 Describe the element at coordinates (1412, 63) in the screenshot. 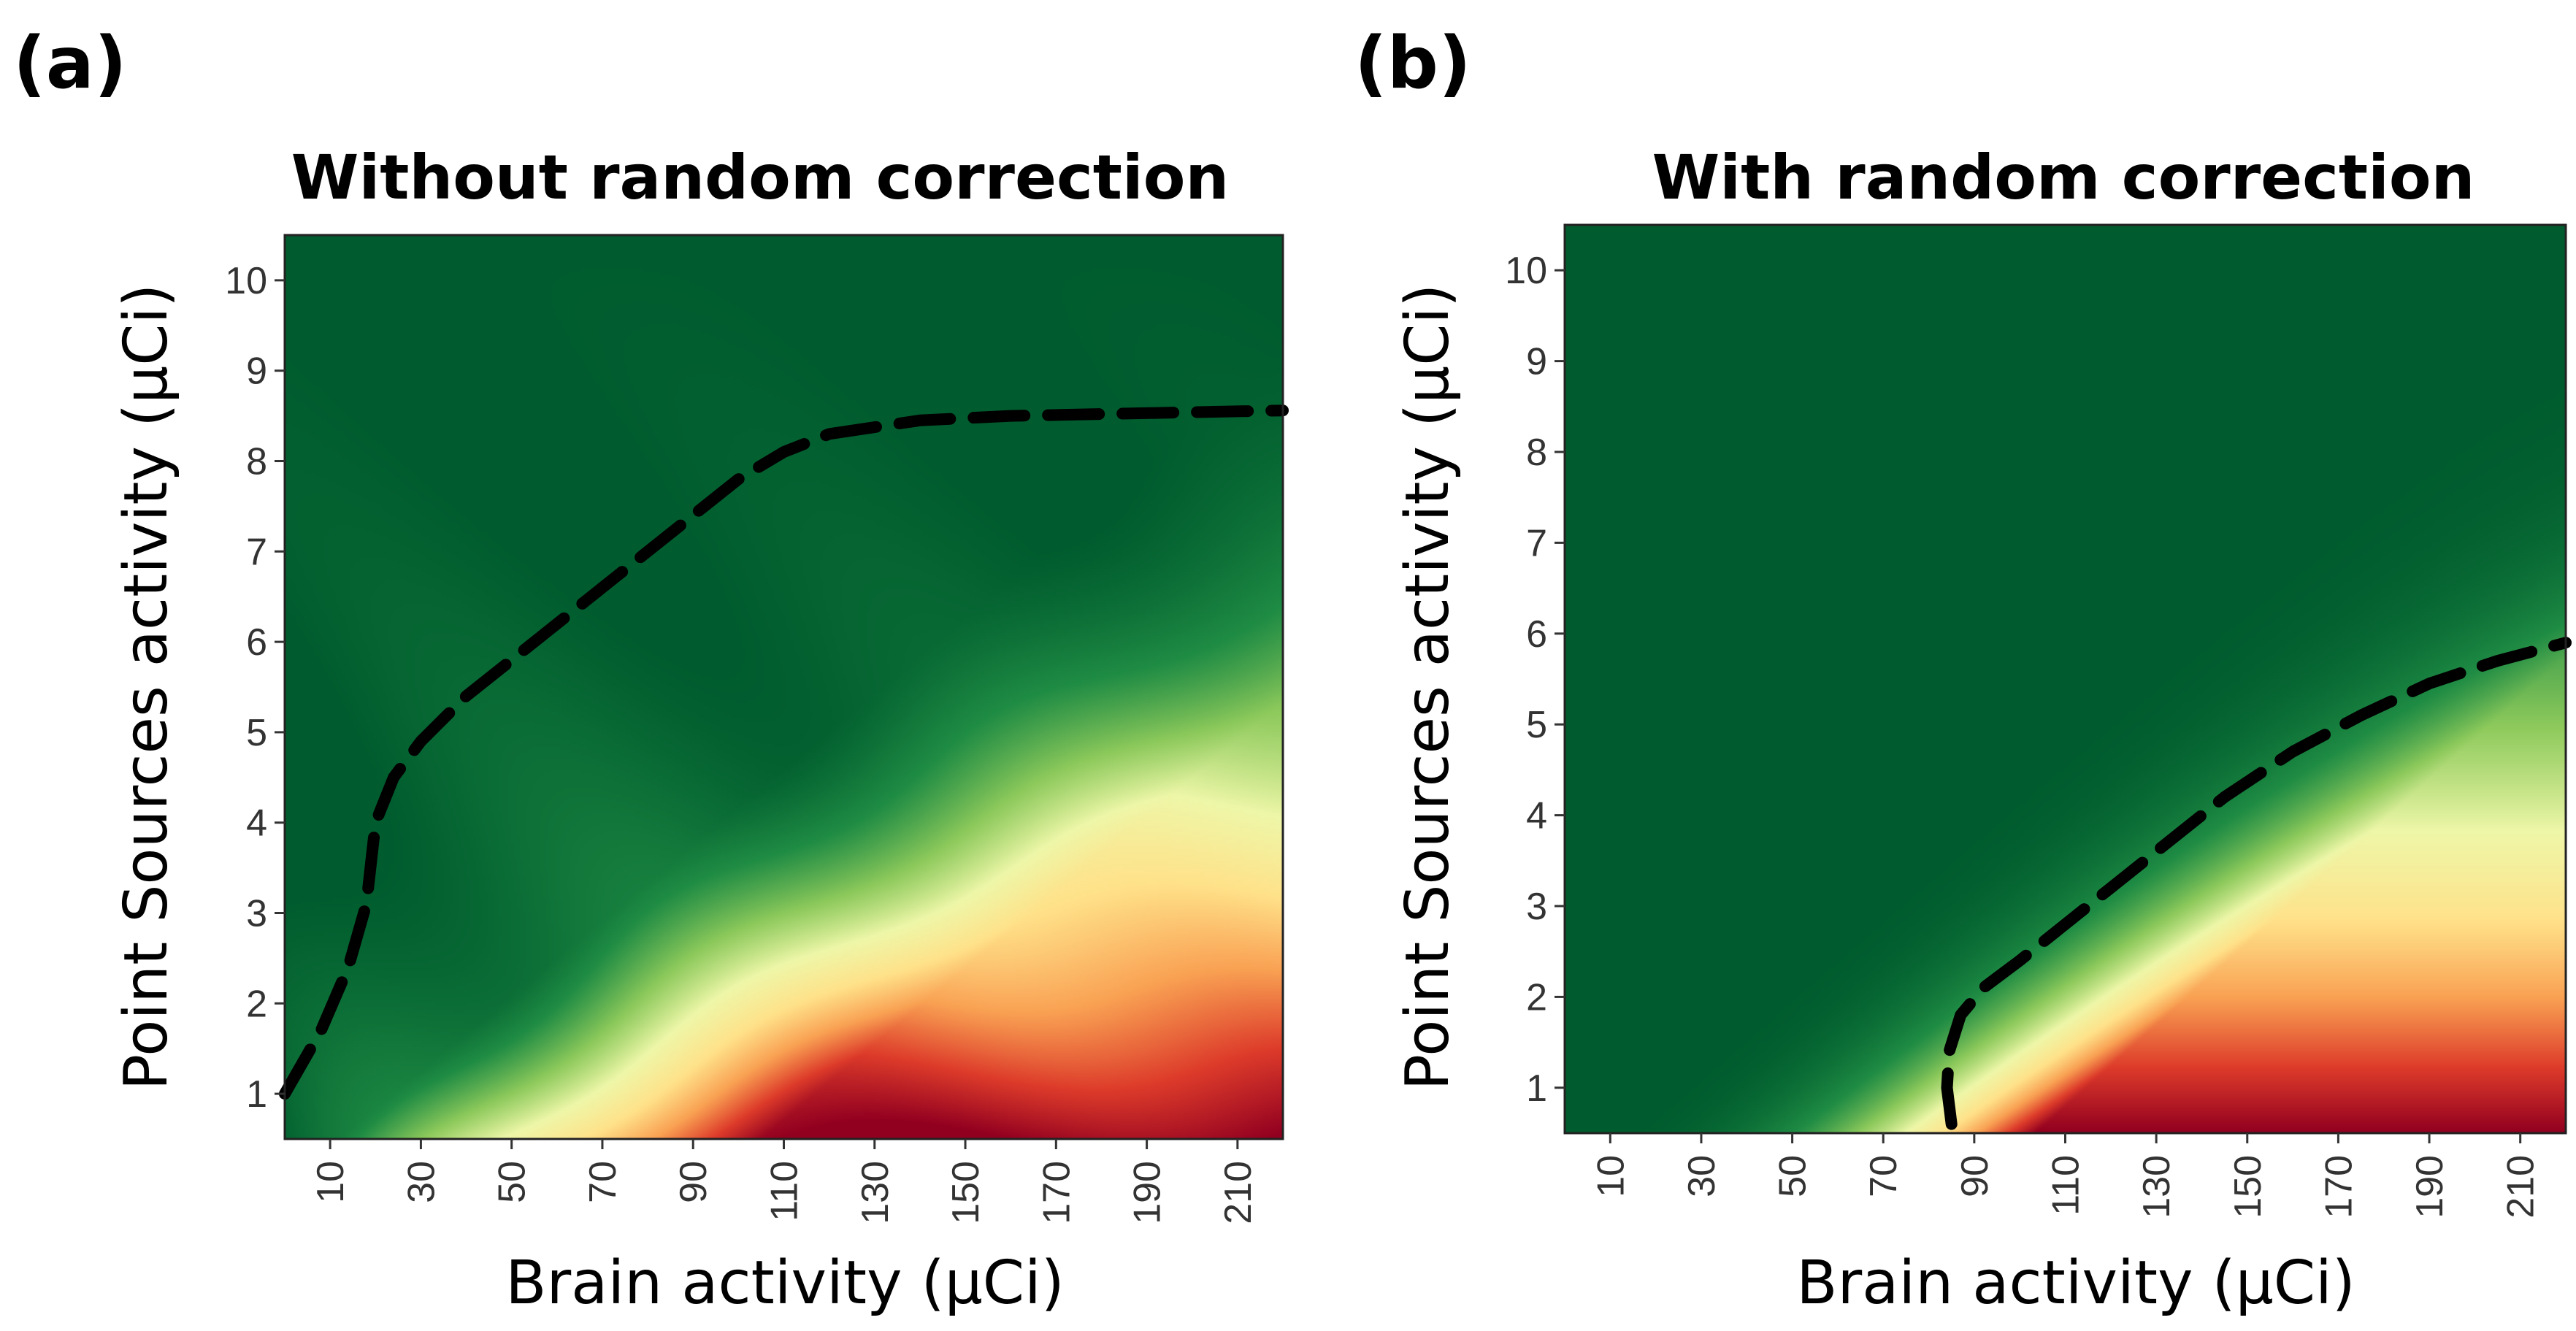

I see `panel-label: (b)` at that location.